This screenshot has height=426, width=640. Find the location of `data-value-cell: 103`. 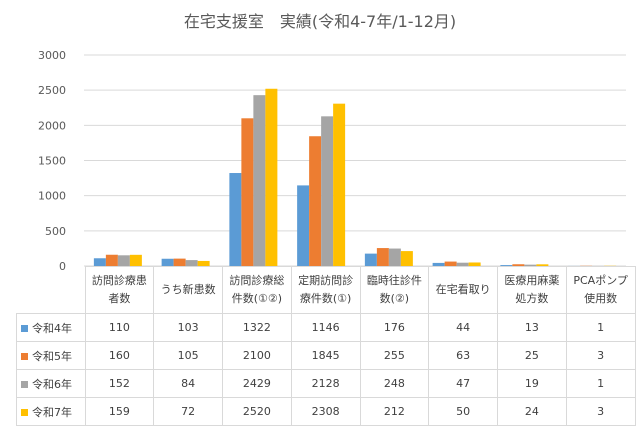

data-value-cell: 103 is located at coordinates (188, 328).